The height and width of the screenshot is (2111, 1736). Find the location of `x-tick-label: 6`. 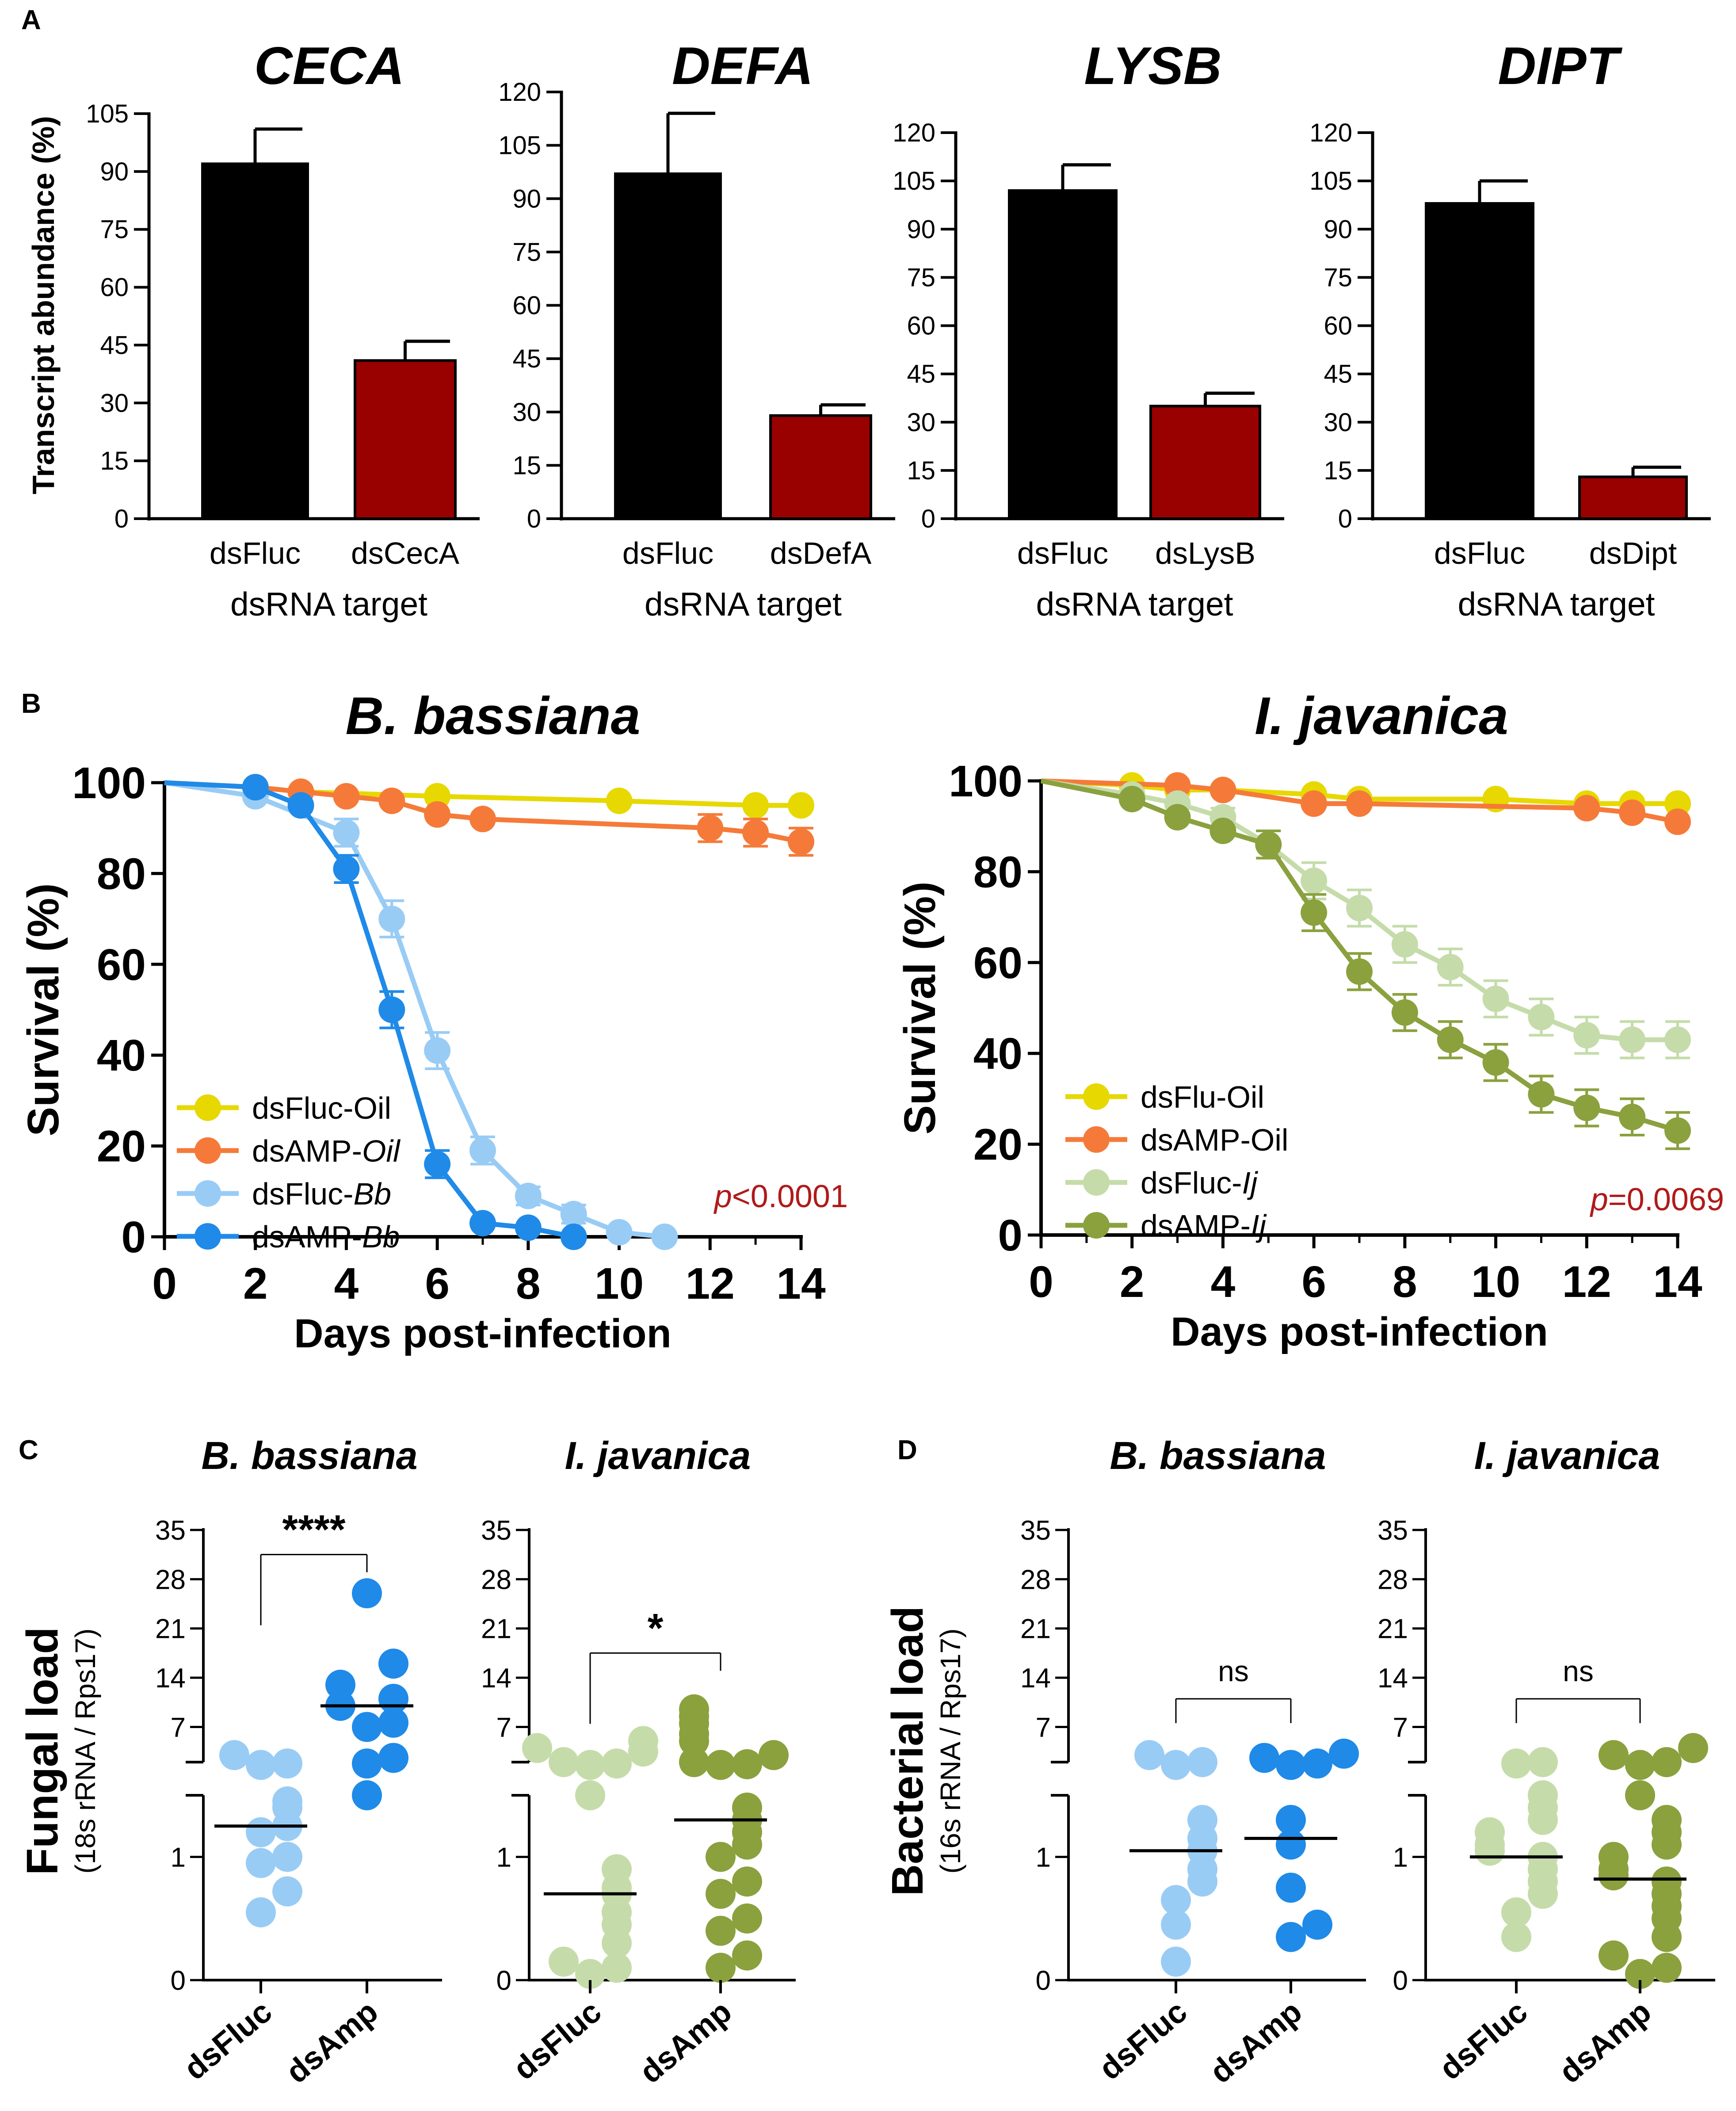

x-tick-label: 6 is located at coordinates (1313, 1282).